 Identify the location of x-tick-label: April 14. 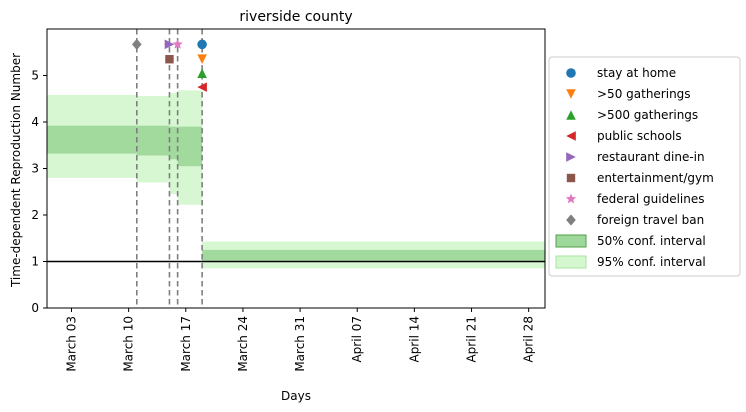
(414, 339).